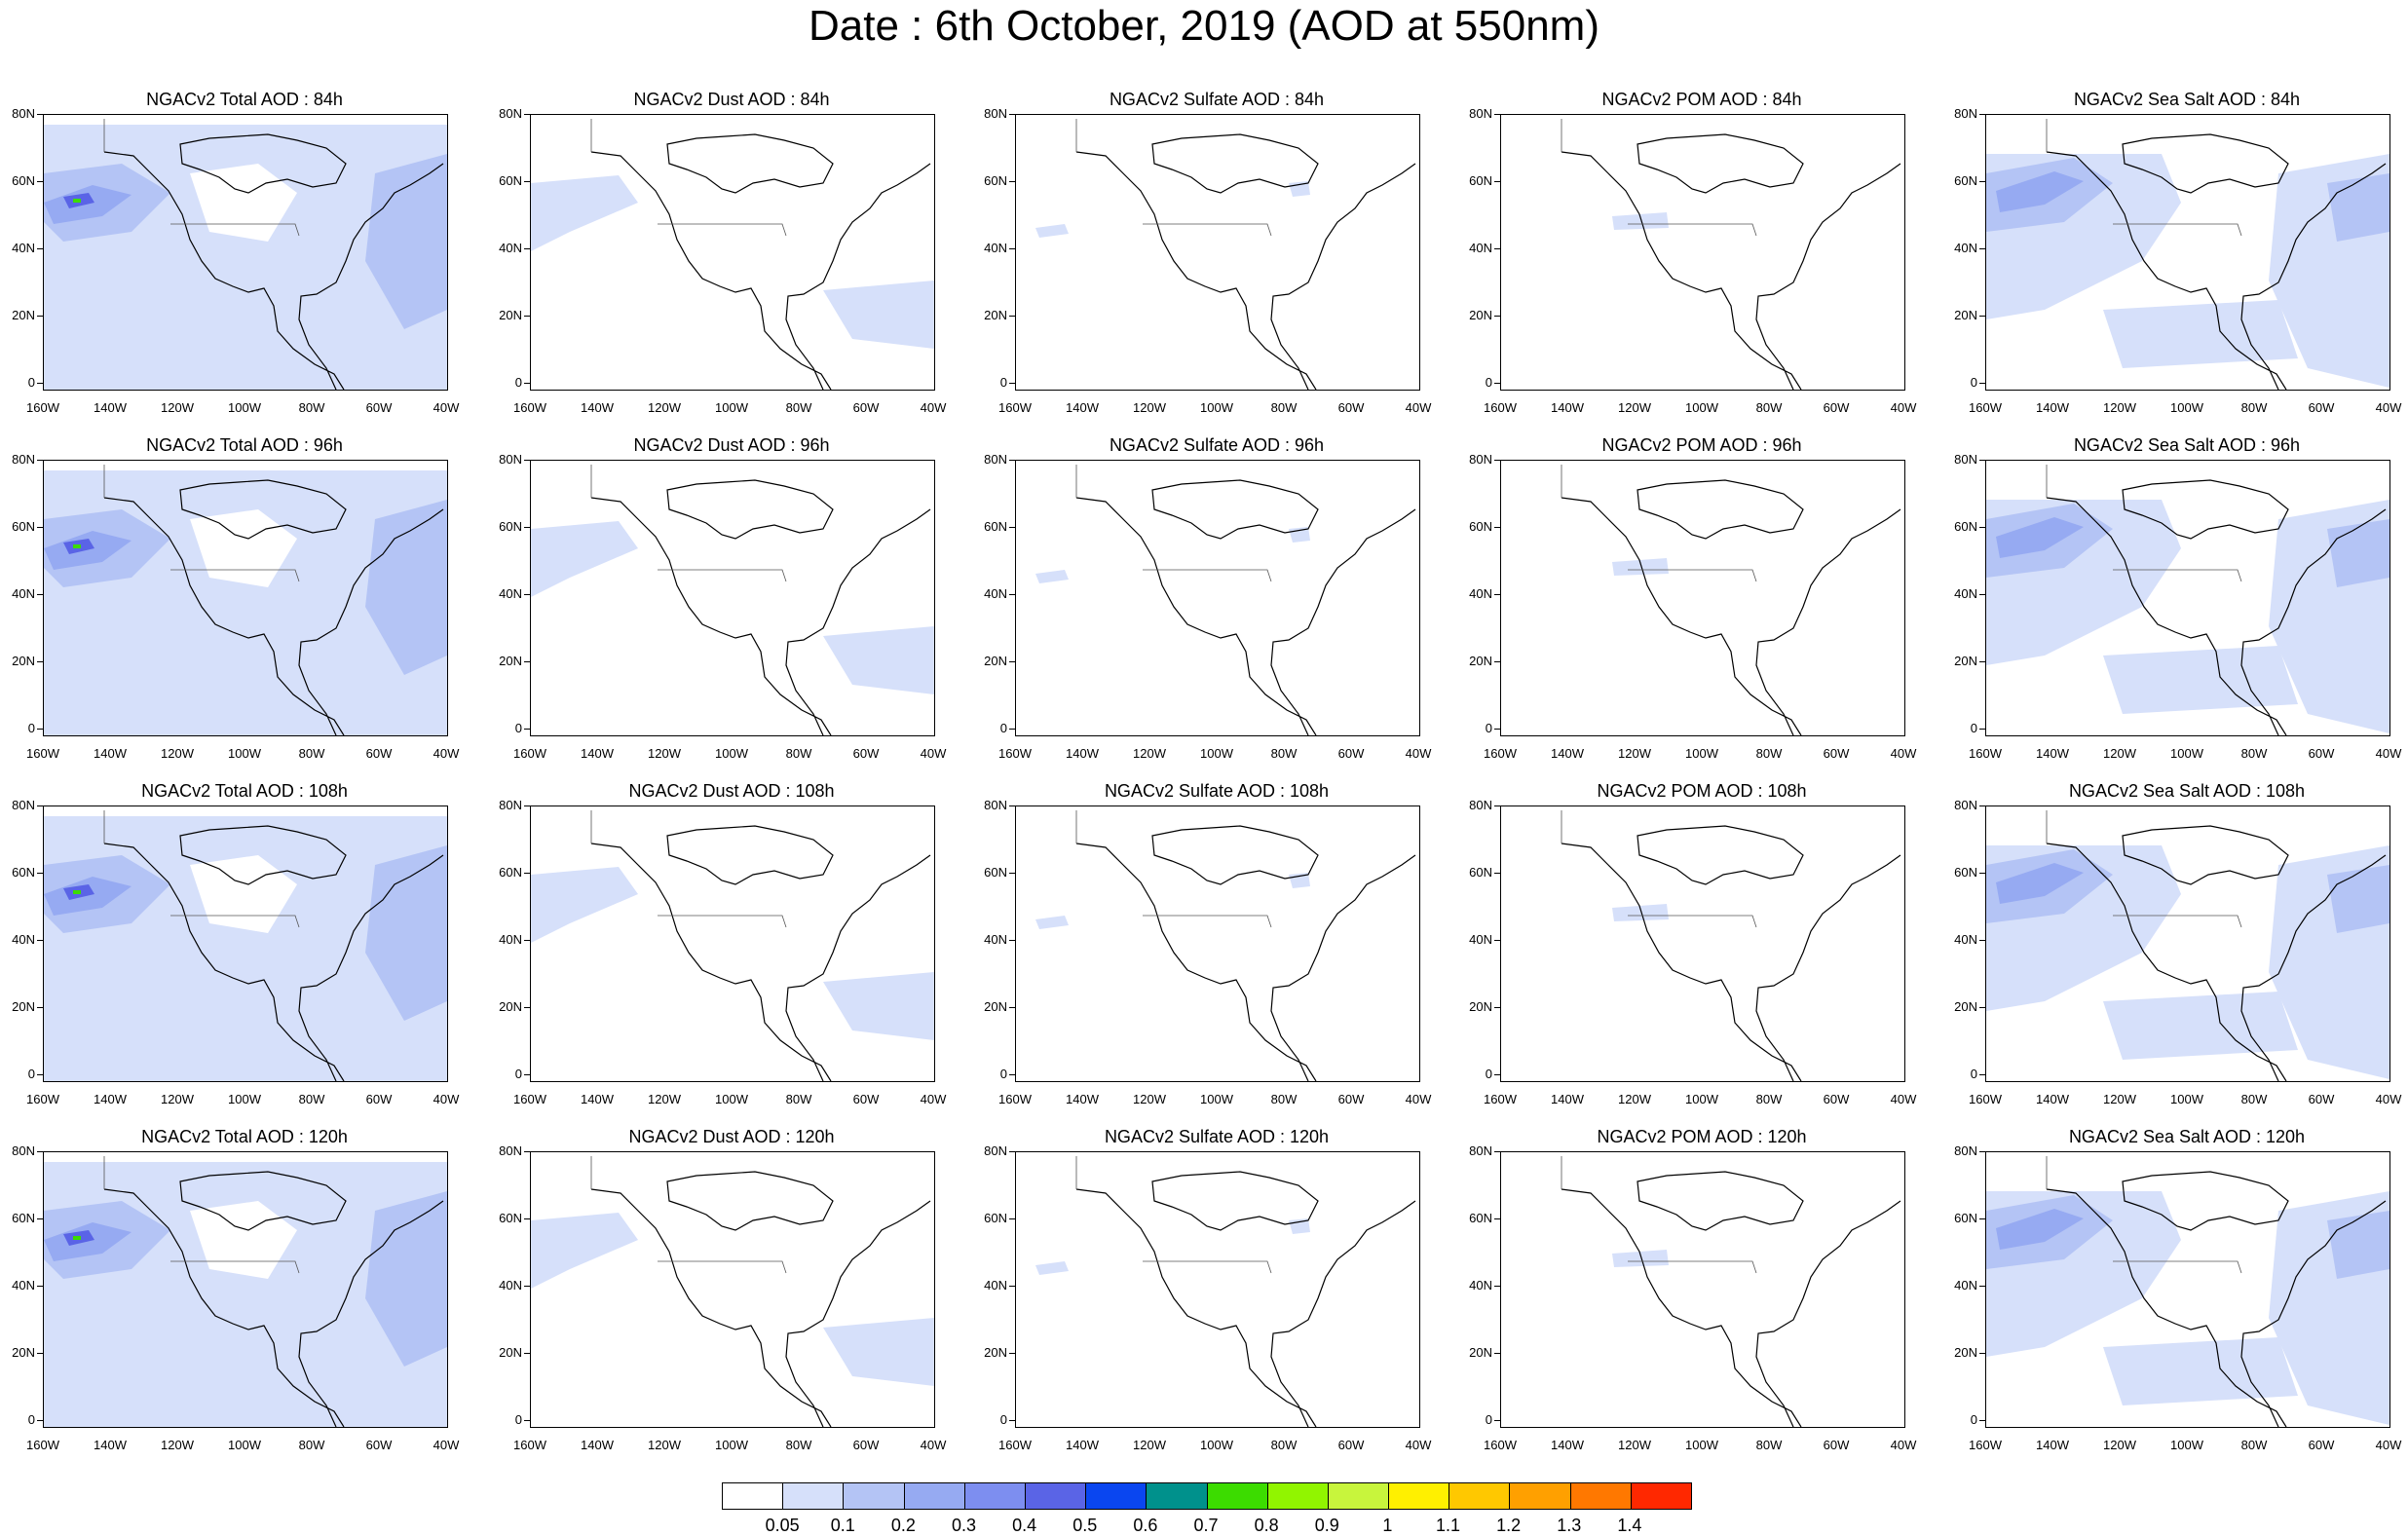 This screenshot has height=1536, width=2408. What do you see at coordinates (782, 1525) in the screenshot?
I see `colorbar-label: 0.05` at bounding box center [782, 1525].